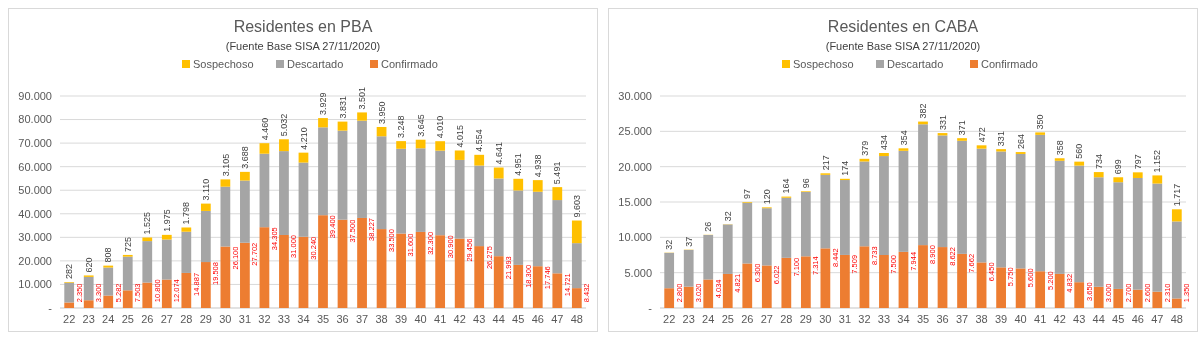  What do you see at coordinates (1020, 142) in the screenshot?
I see `data-label: 264` at bounding box center [1020, 142].